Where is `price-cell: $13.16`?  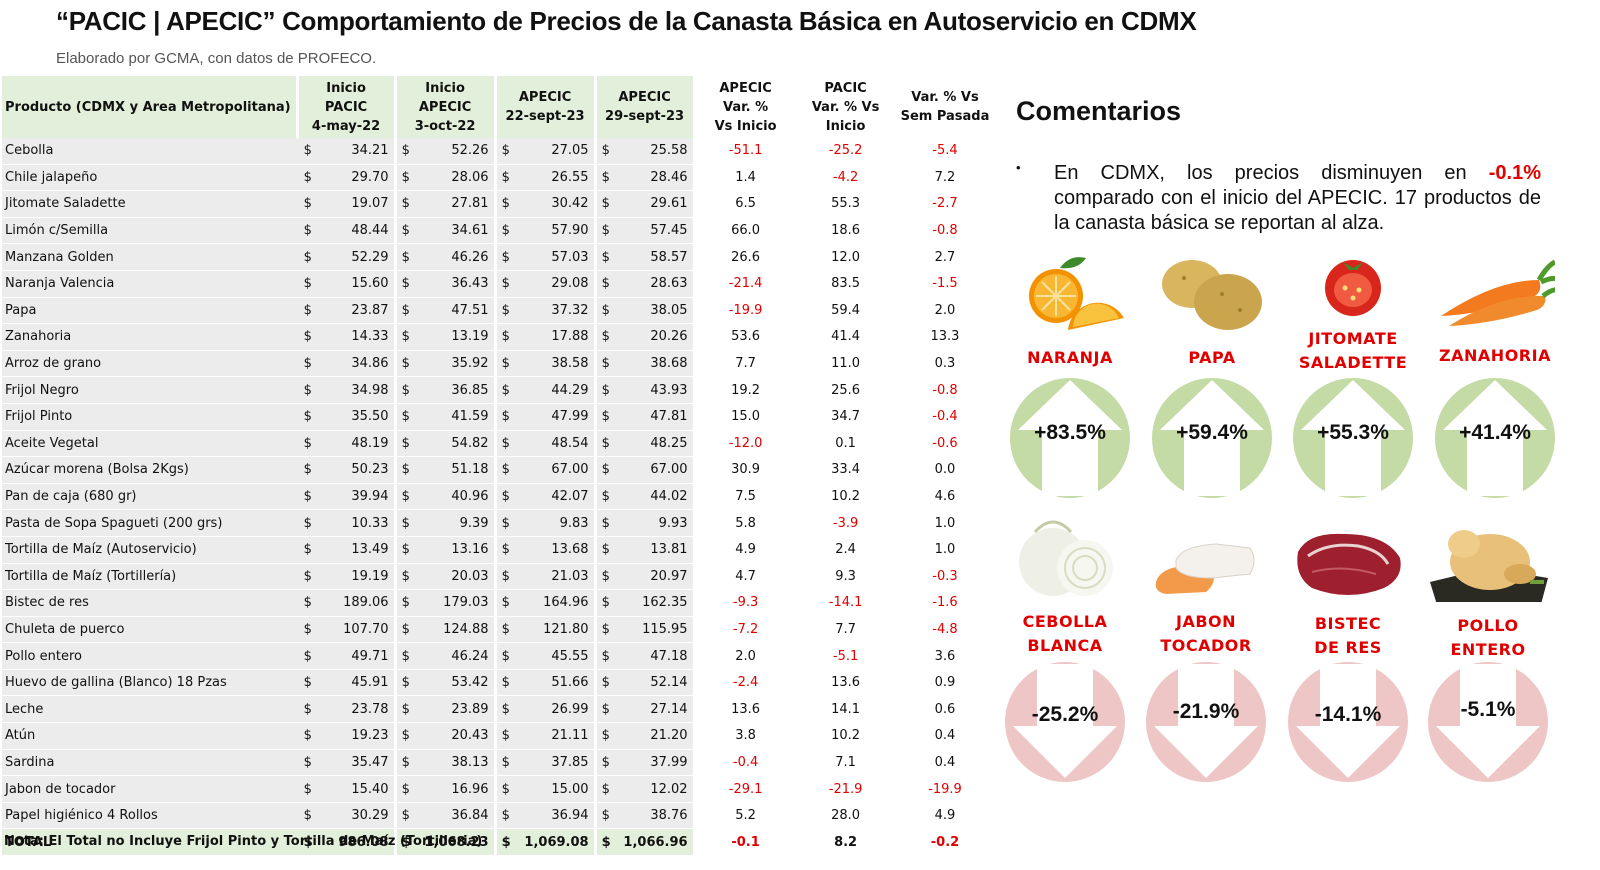 price-cell: $13.16 is located at coordinates (446, 550).